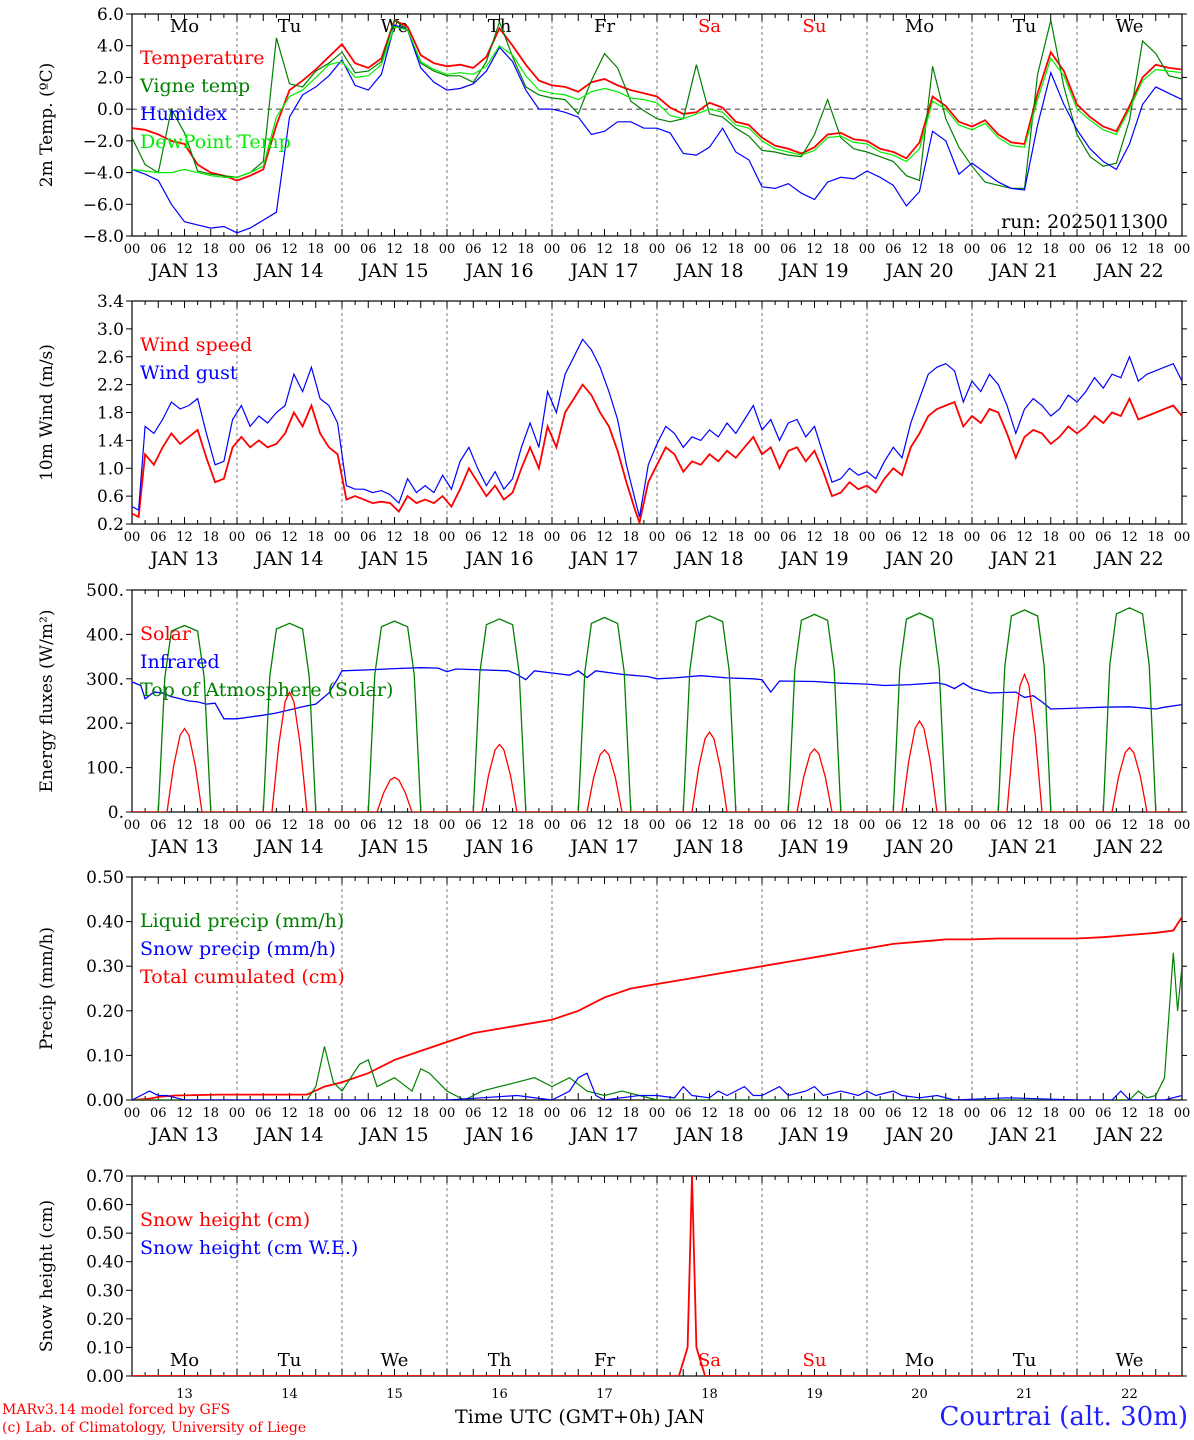  What do you see at coordinates (47, 701) in the screenshot?
I see `y-axis-title: Energy fluxes (W/m²)` at bounding box center [47, 701].